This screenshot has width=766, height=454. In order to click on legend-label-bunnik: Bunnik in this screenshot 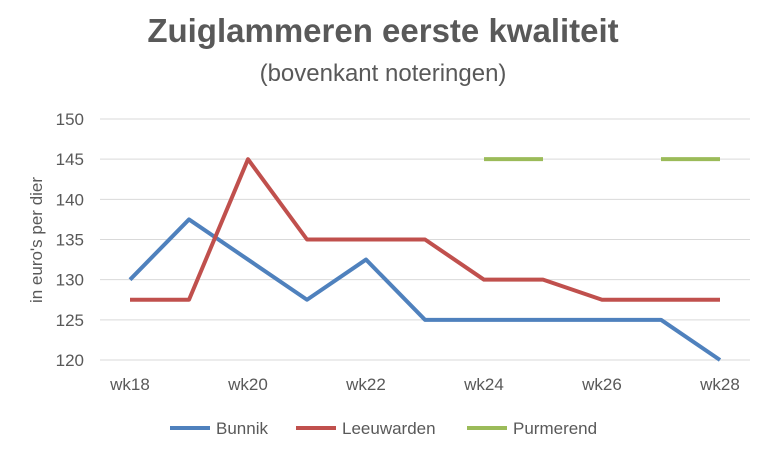, I will do `click(242, 428)`.